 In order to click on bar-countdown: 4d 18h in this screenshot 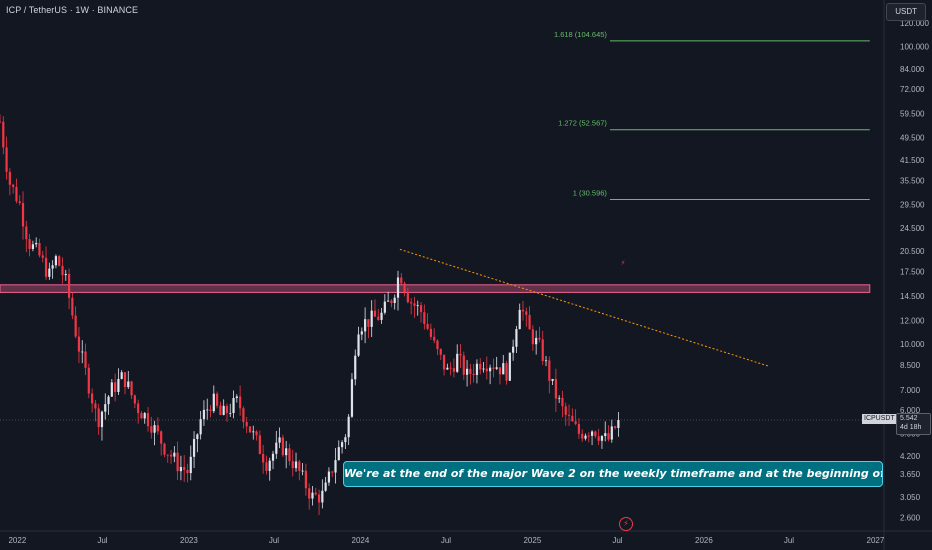, I will do `click(911, 427)`.